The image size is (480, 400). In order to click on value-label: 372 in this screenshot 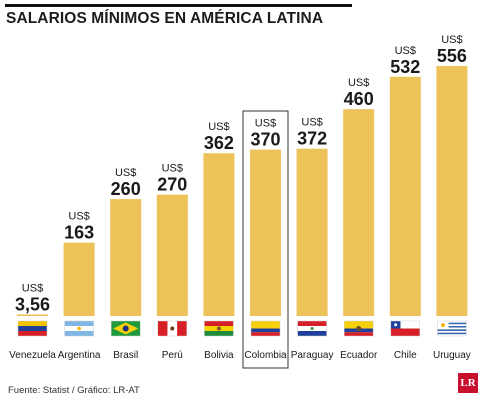, I will do `click(312, 139)`.